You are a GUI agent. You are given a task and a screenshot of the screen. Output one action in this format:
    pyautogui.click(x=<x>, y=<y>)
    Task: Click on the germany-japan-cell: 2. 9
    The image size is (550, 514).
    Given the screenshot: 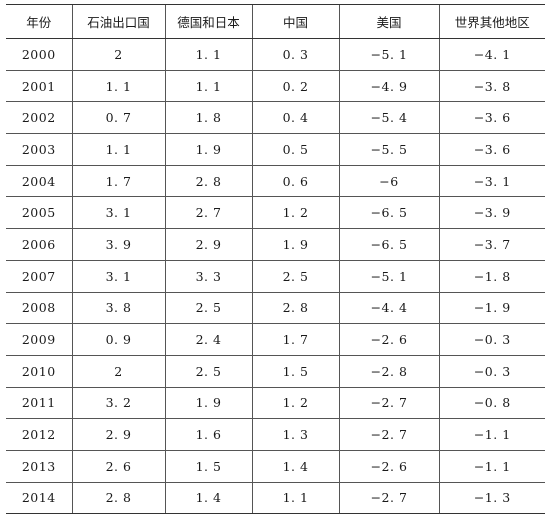 What is the action you would take?
    pyautogui.click(x=208, y=244)
    